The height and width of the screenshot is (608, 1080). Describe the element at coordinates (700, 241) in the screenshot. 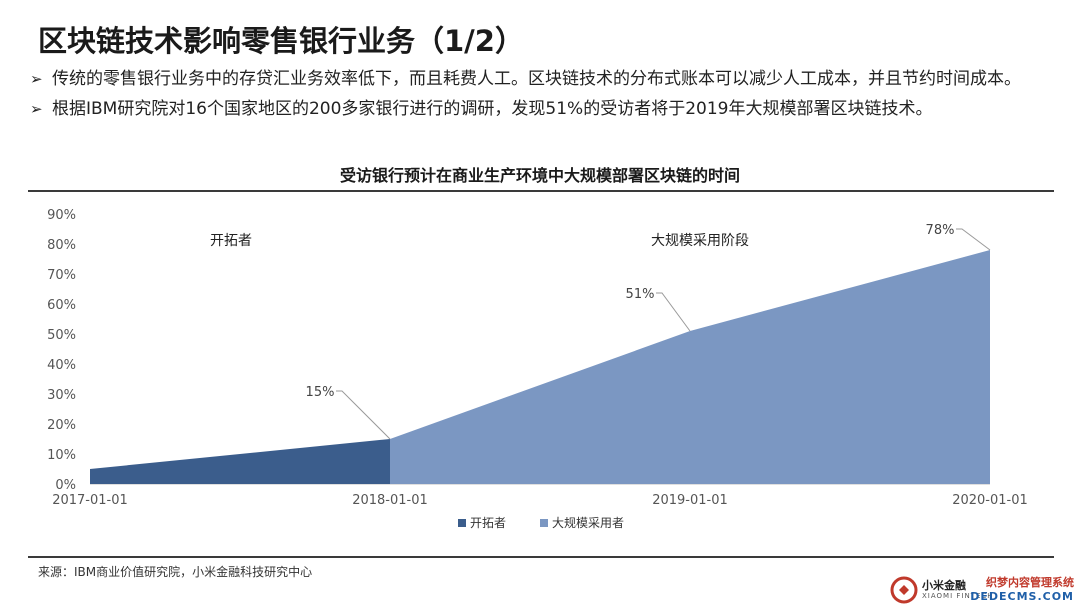

I see `region-label: 大规模采用阶段` at that location.